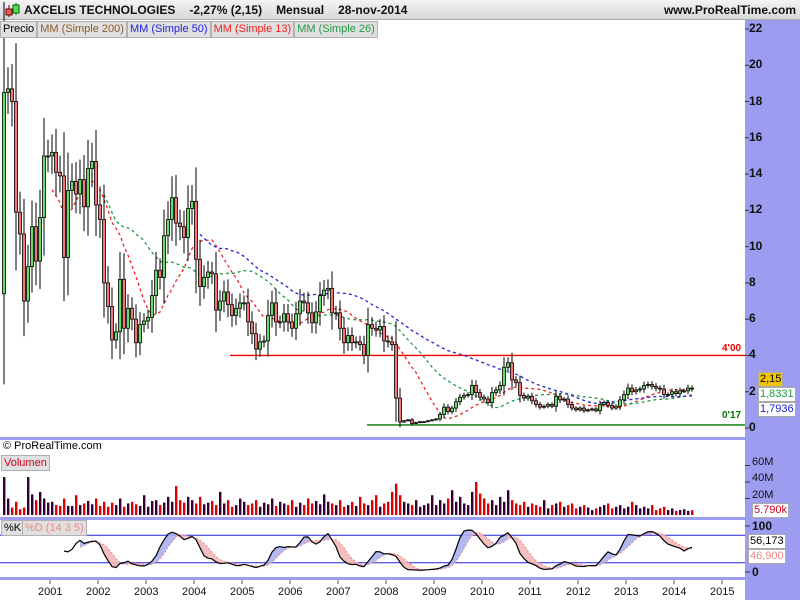 The height and width of the screenshot is (600, 800). What do you see at coordinates (378, 550) in the screenshot?
I see `stoch-k-line` at bounding box center [378, 550].